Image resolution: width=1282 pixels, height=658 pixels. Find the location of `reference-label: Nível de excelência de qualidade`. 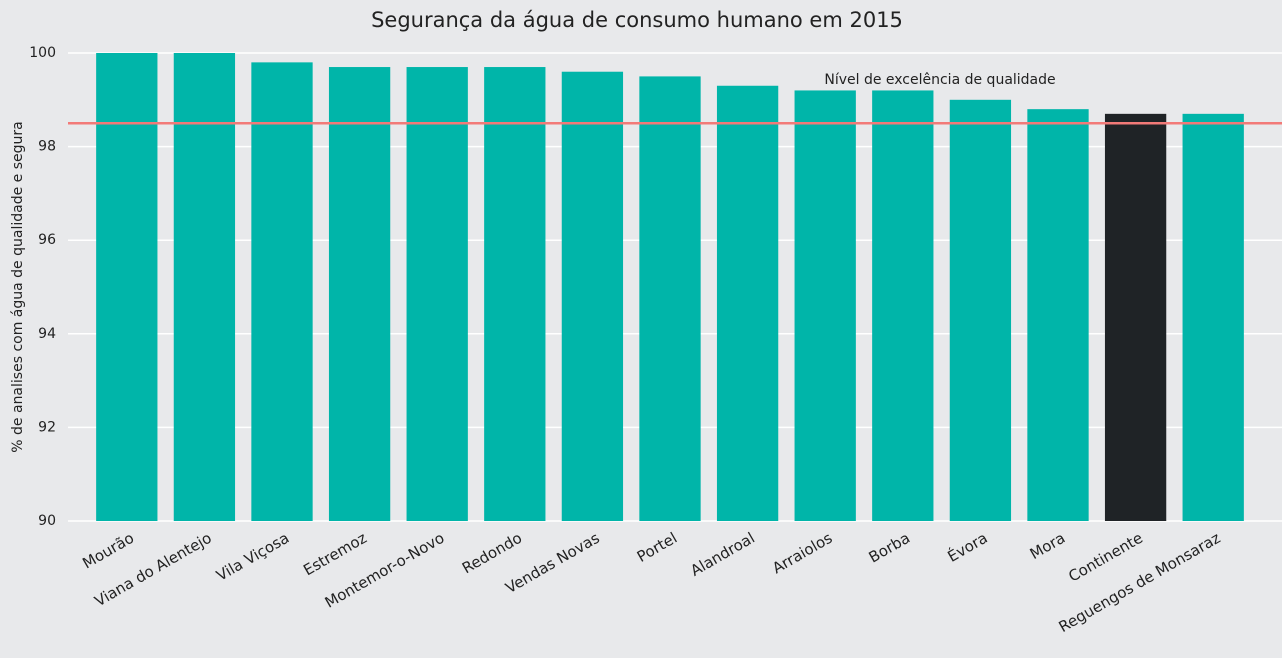

reference-label: Nível de excelência de qualidade is located at coordinates (939, 80).